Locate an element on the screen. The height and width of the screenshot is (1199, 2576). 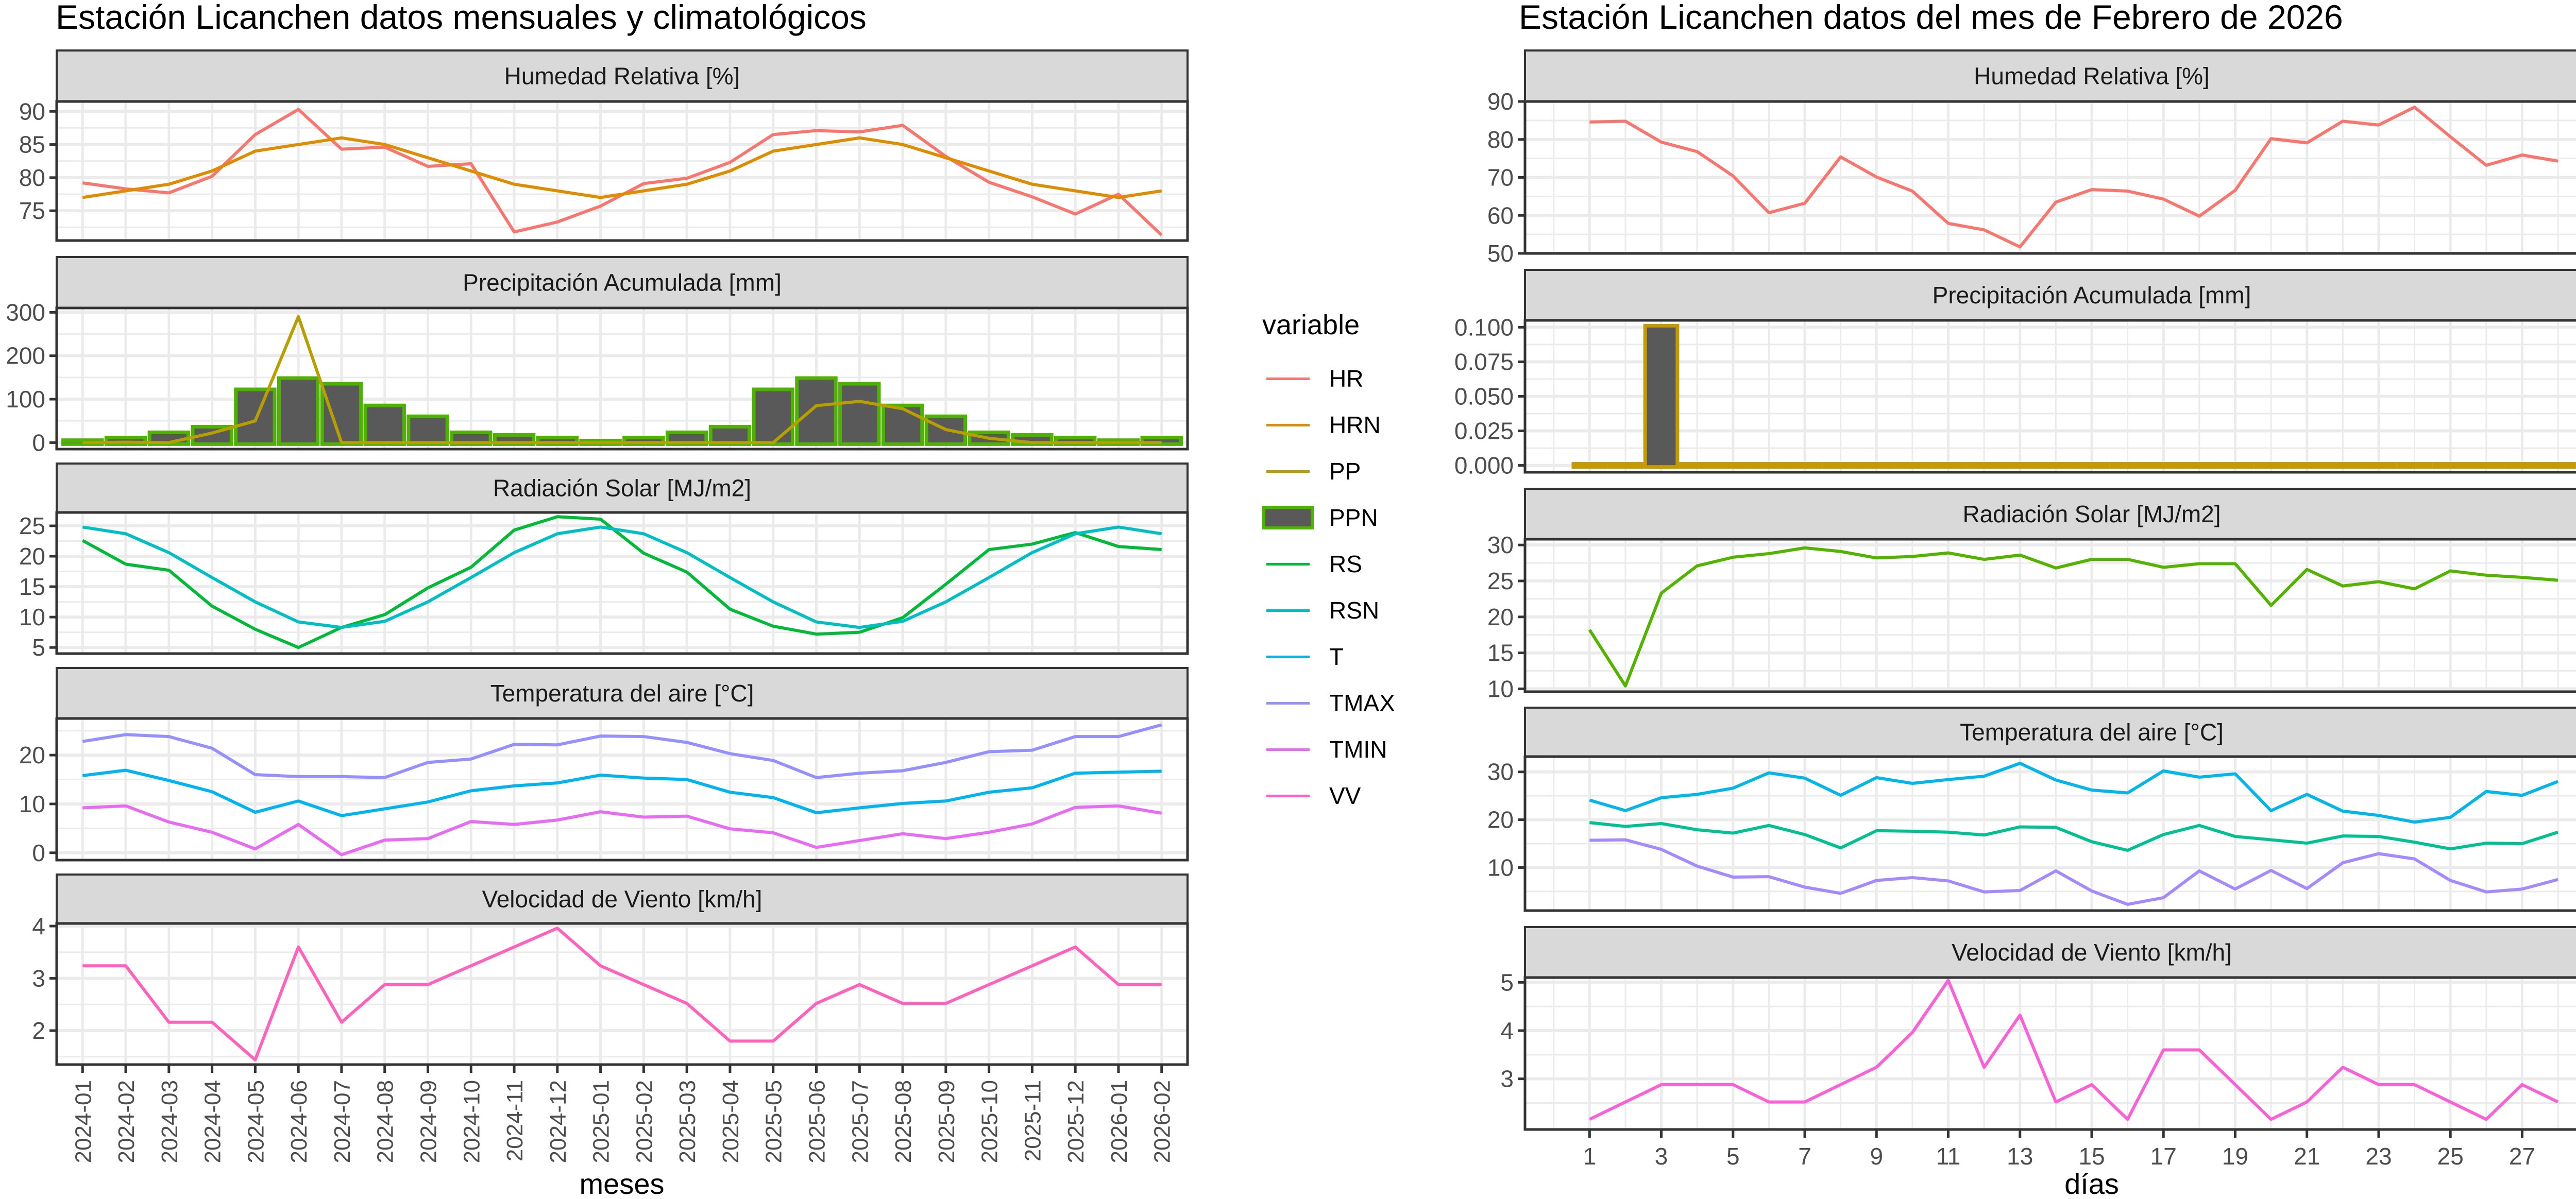
y-tick-label: 25 is located at coordinates (1500, 581).